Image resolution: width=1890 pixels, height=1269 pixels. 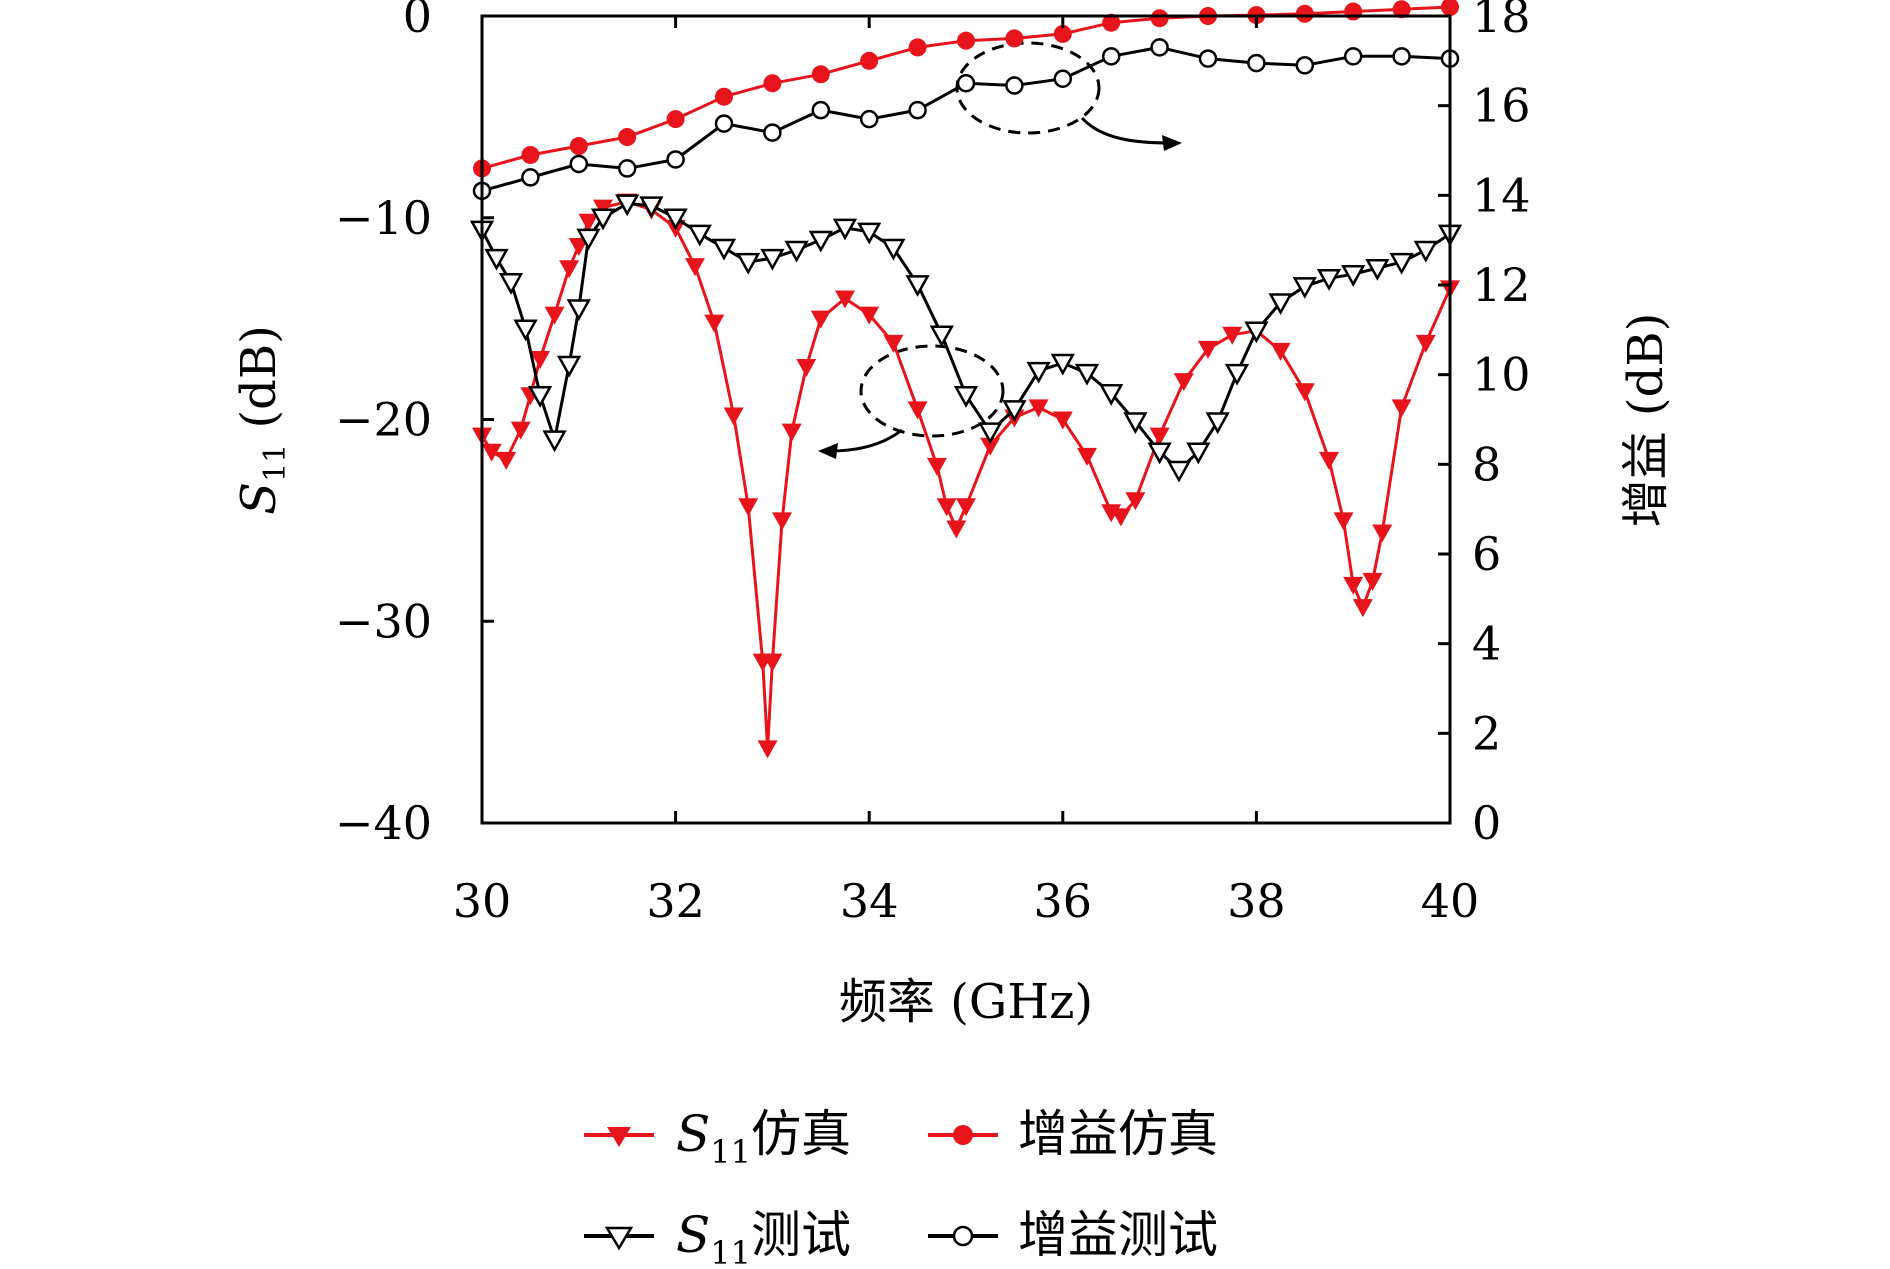 What do you see at coordinates (383, 218) in the screenshot?
I see `y-left-tick-label: −10` at bounding box center [383, 218].